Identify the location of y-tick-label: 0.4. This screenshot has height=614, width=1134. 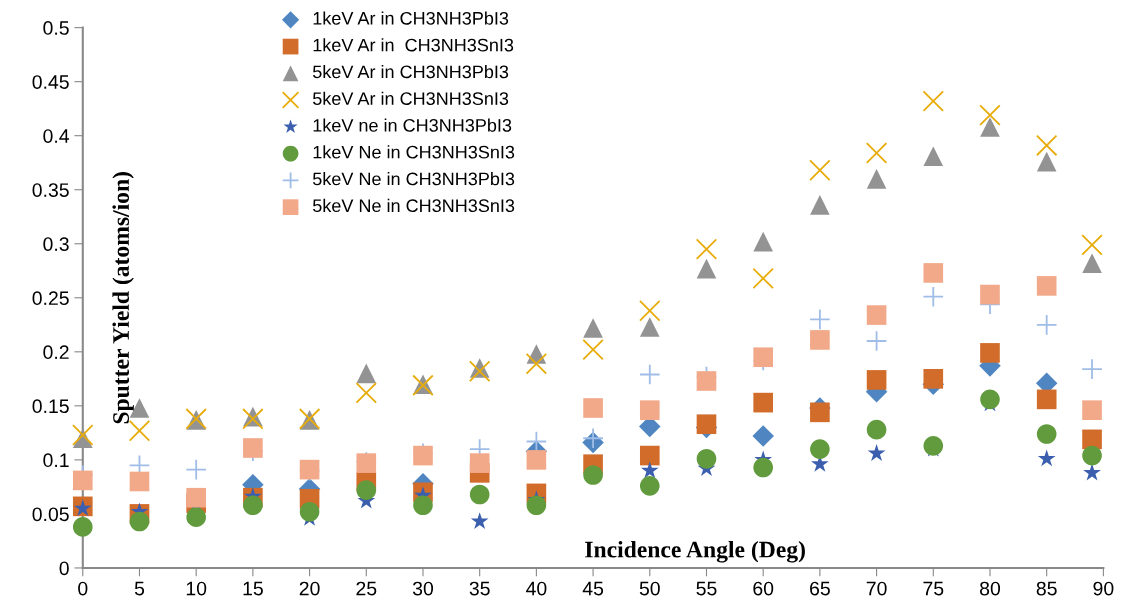
(56, 136).